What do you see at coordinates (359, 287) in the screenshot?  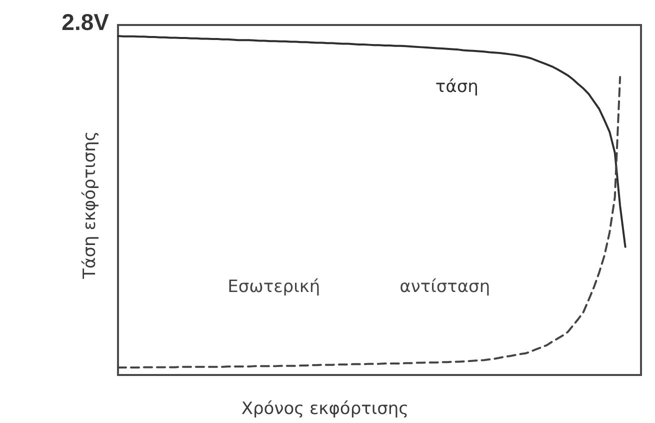 I see `text: Εσωτερική αντίσταση` at bounding box center [359, 287].